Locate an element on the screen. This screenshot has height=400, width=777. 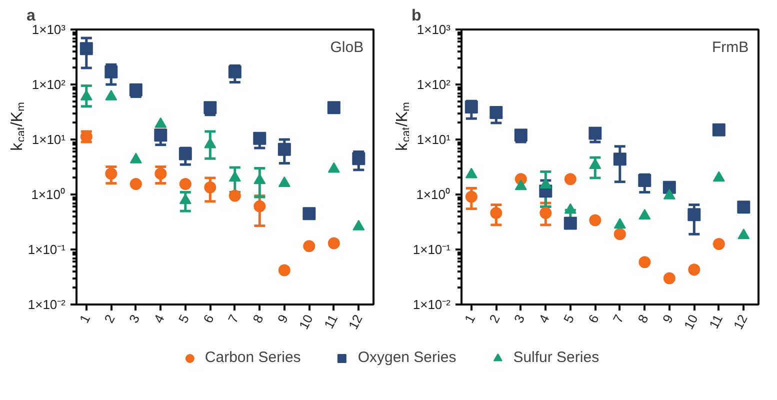
legend-label: Sulfur Series is located at coordinates (556, 357).